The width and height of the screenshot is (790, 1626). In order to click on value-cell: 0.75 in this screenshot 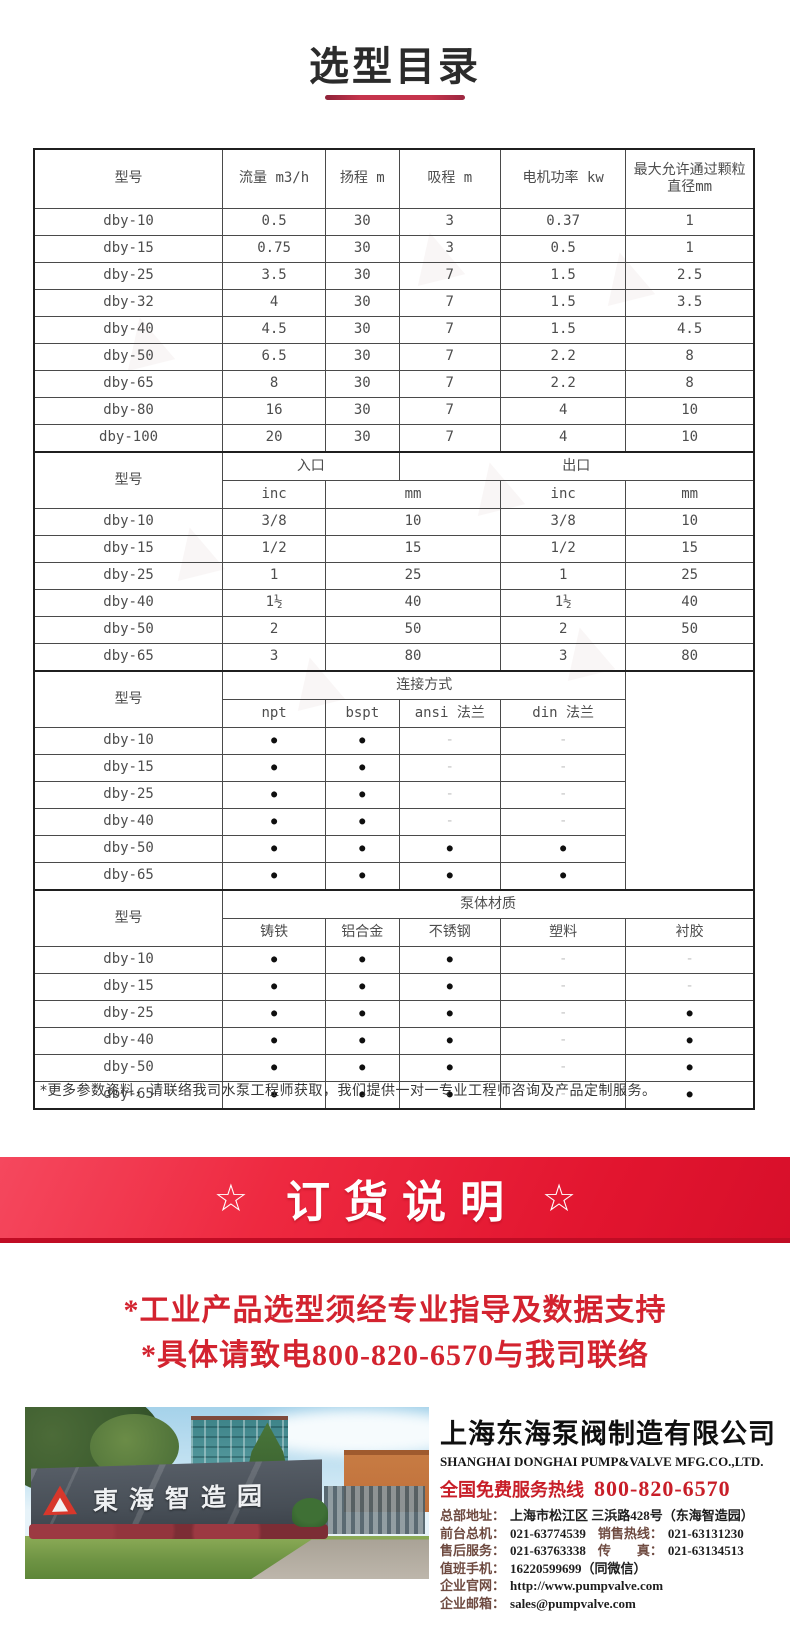, I will do `click(274, 249)`.